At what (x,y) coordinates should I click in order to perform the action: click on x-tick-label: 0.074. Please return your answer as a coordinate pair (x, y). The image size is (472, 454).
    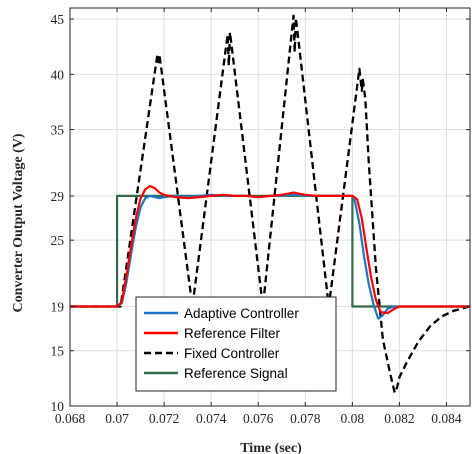
    Looking at the image, I should click on (211, 418).